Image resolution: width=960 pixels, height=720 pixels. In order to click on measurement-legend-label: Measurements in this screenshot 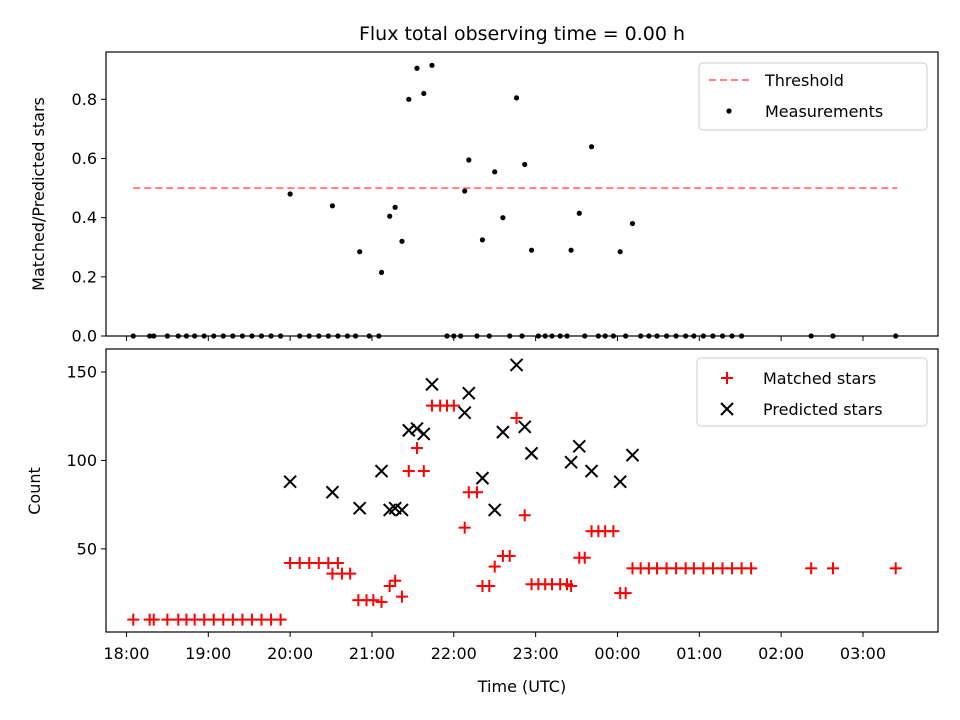, I will do `click(824, 111)`.